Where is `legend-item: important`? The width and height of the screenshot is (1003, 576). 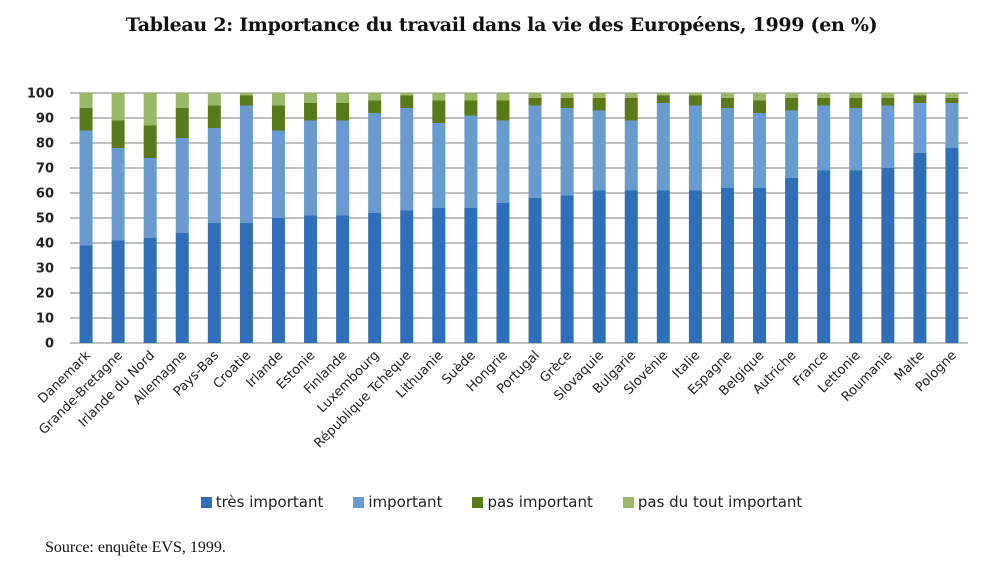 legend-item: important is located at coordinates (397, 502).